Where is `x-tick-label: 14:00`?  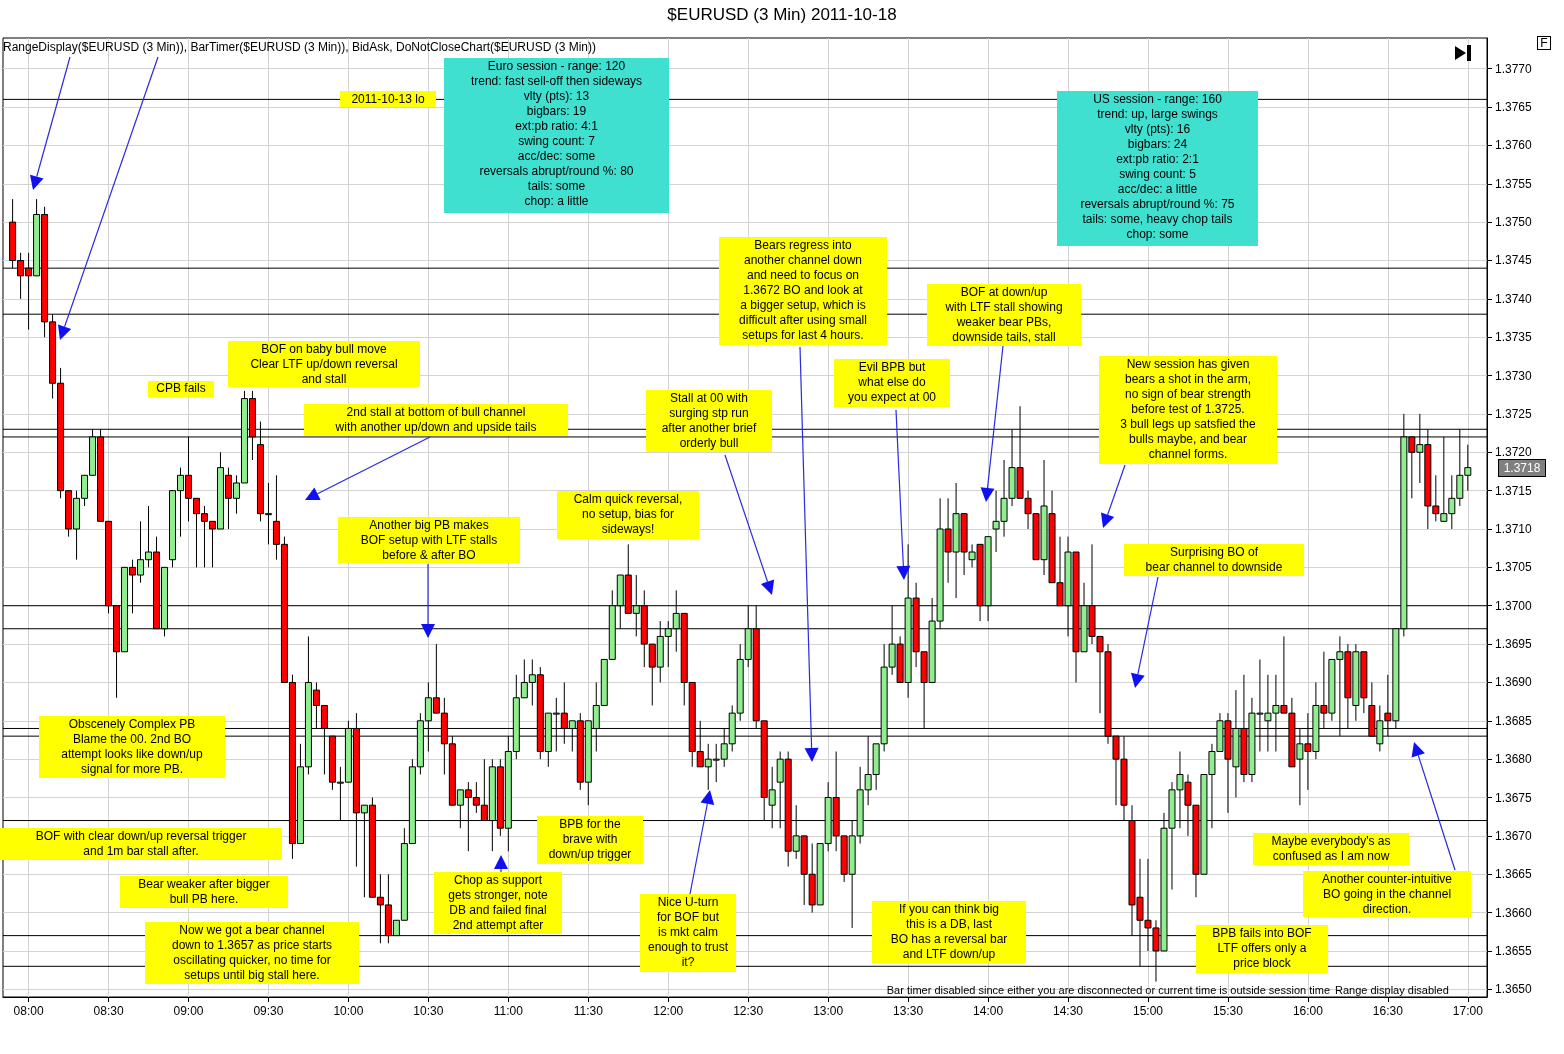
x-tick-label: 14:00 is located at coordinates (988, 1011).